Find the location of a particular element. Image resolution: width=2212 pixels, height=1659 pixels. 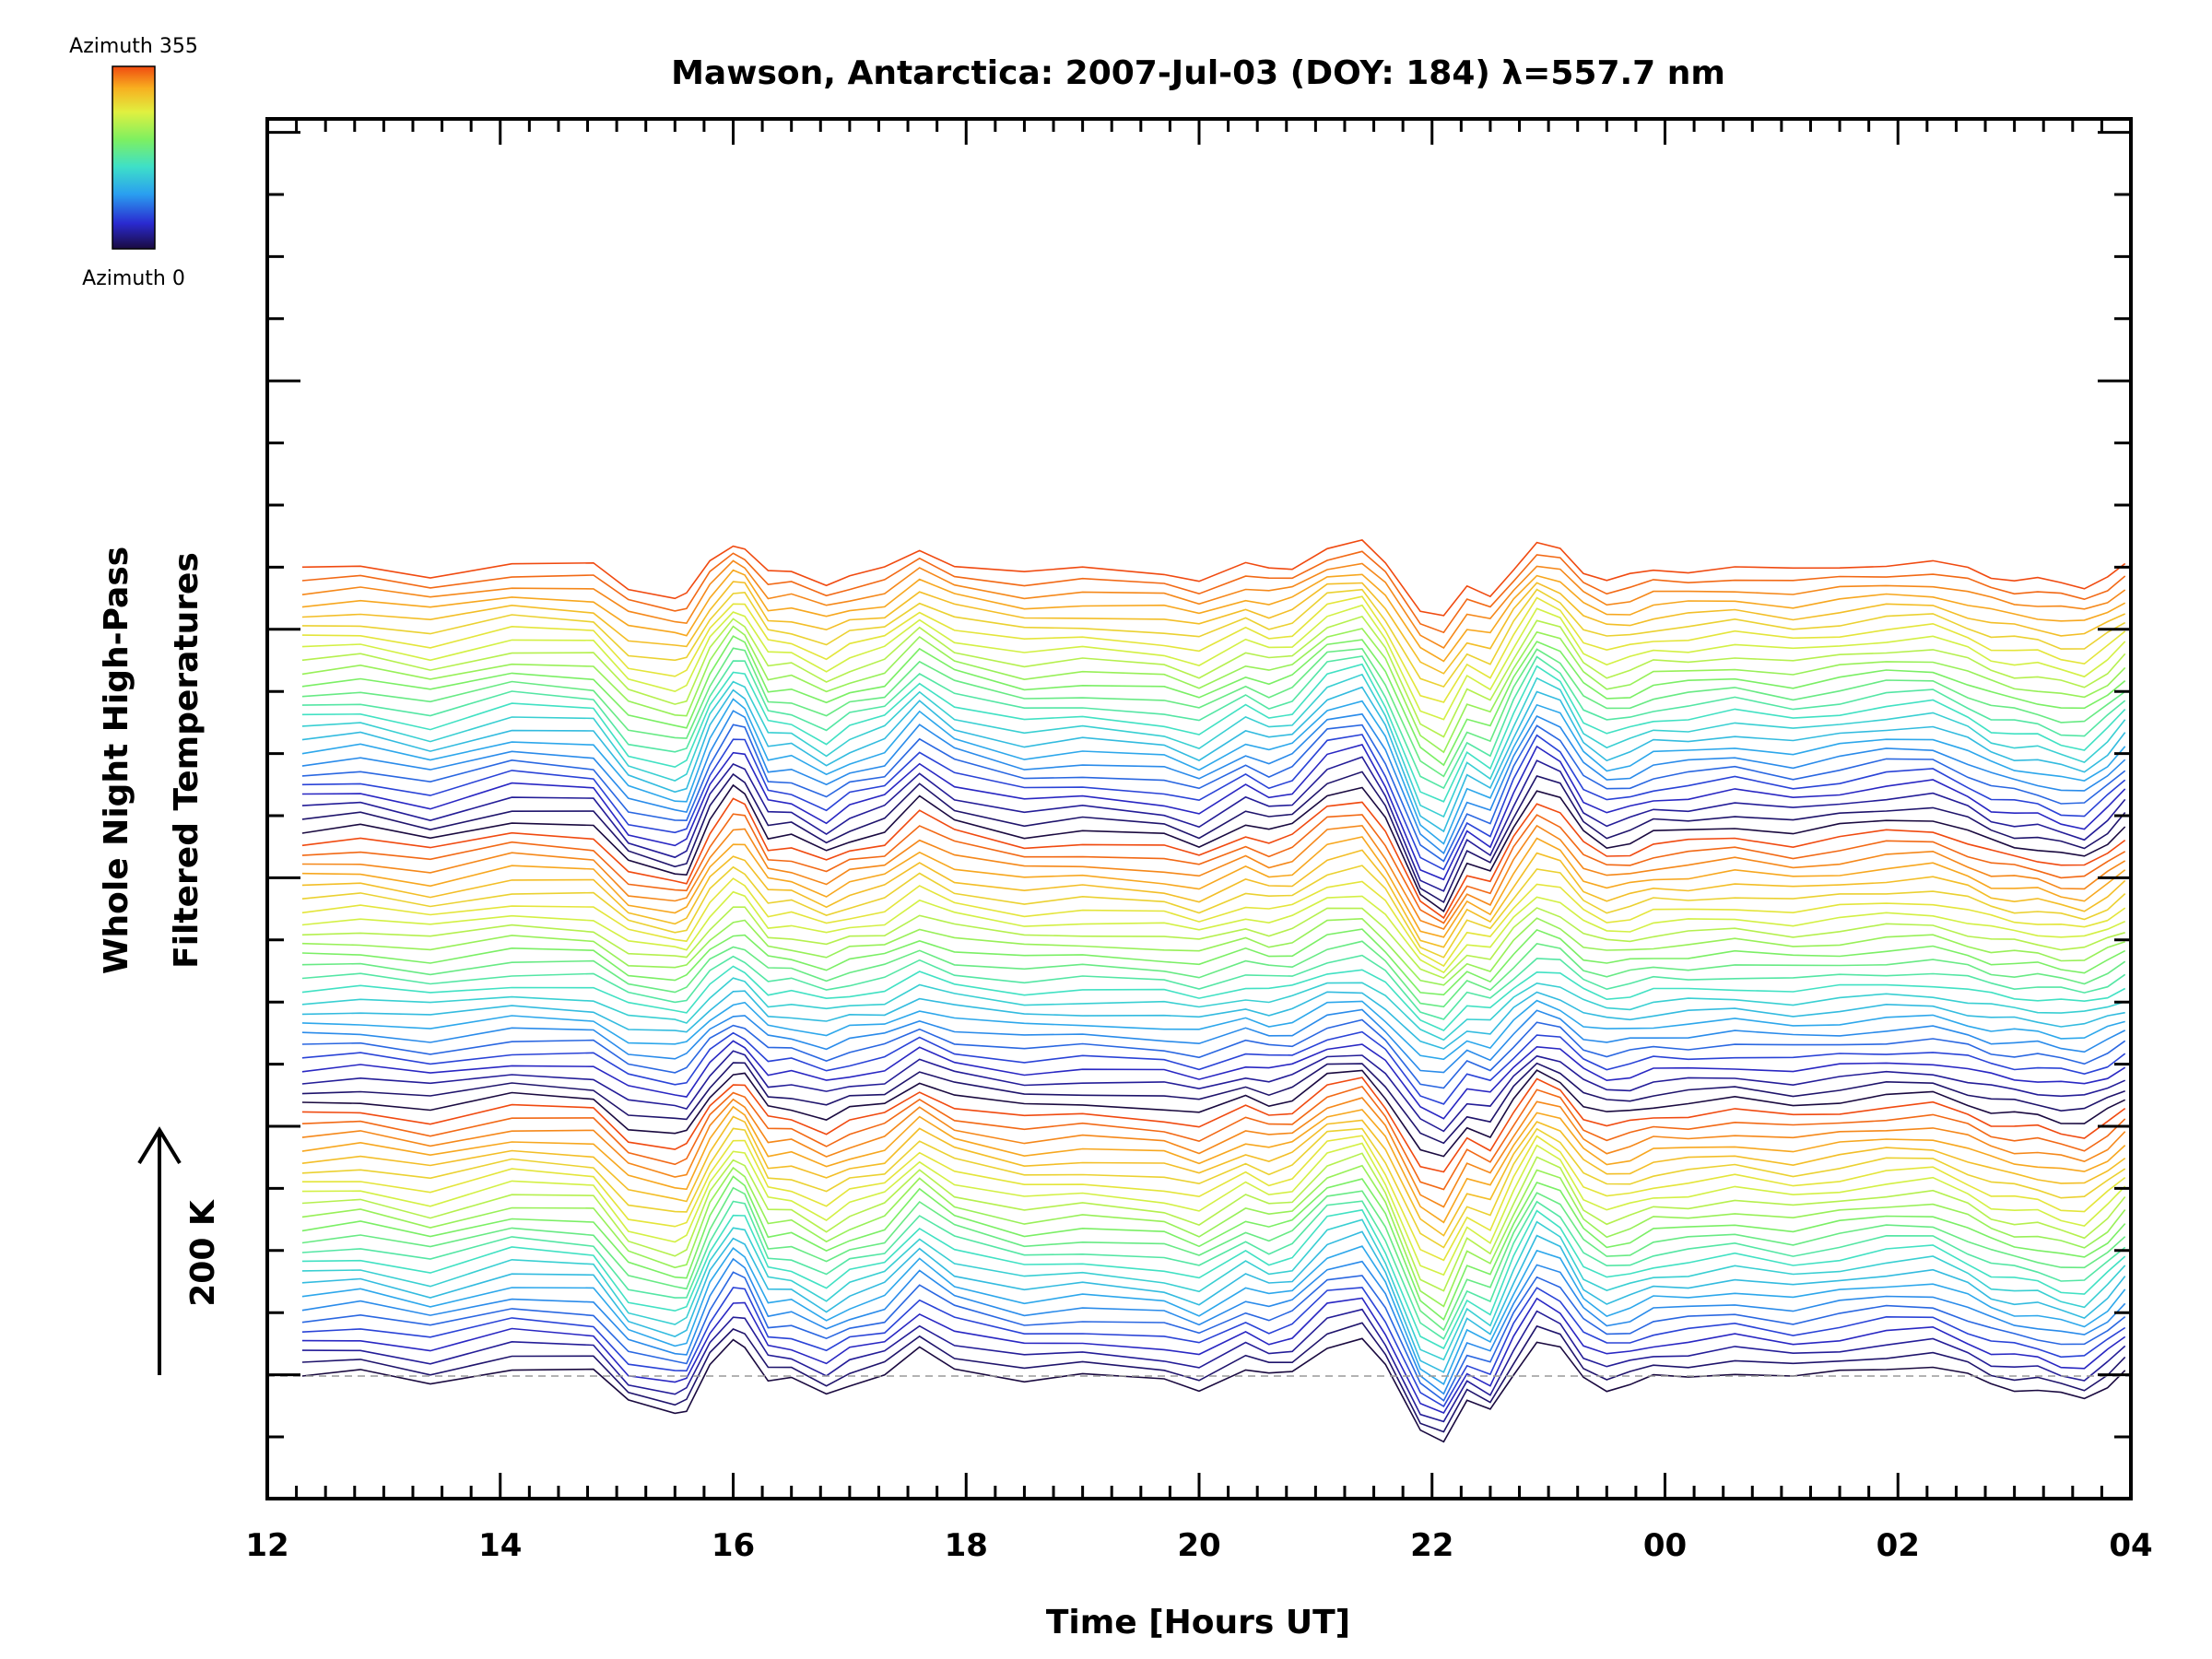

colorbar is located at coordinates (134, 157).